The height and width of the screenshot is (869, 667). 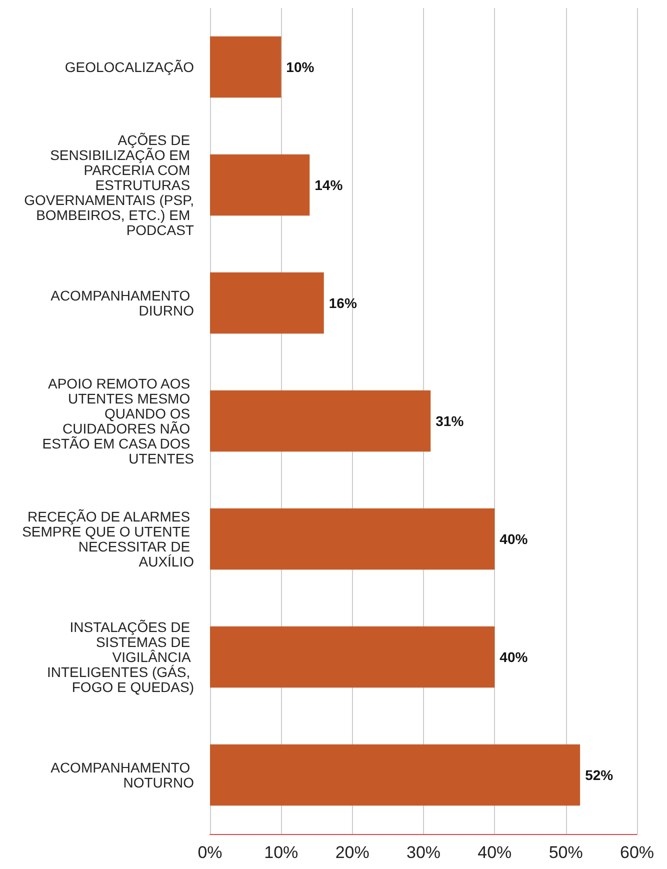 What do you see at coordinates (637, 852) in the screenshot?
I see `x-tick-label: 60%` at bounding box center [637, 852].